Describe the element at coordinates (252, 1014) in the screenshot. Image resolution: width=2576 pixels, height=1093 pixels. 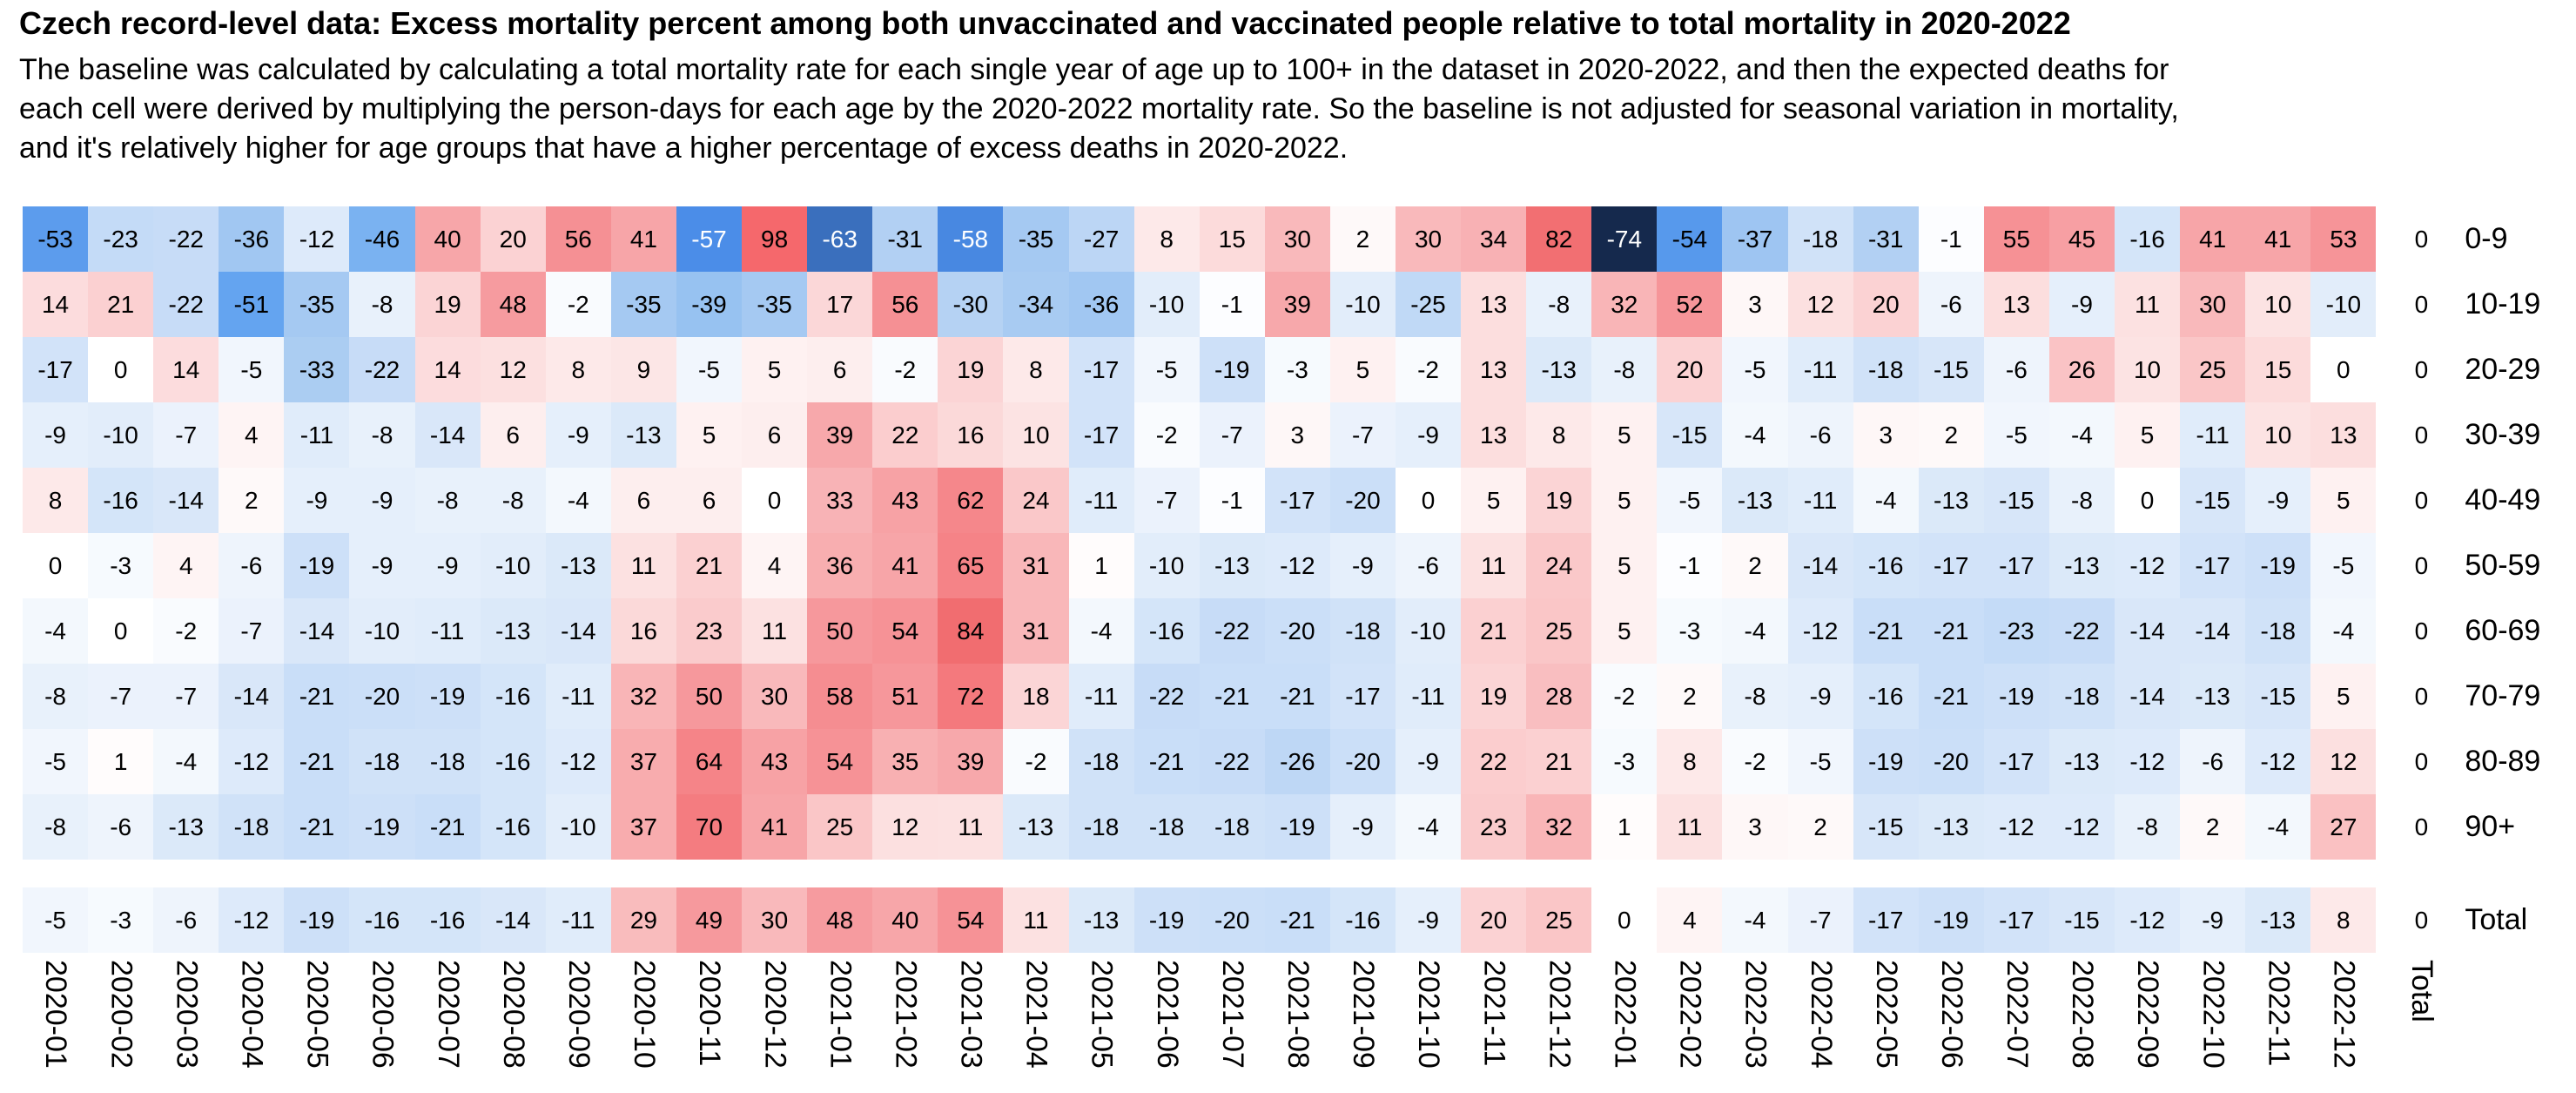
I see `x-axis-label: 2020-04` at that location.